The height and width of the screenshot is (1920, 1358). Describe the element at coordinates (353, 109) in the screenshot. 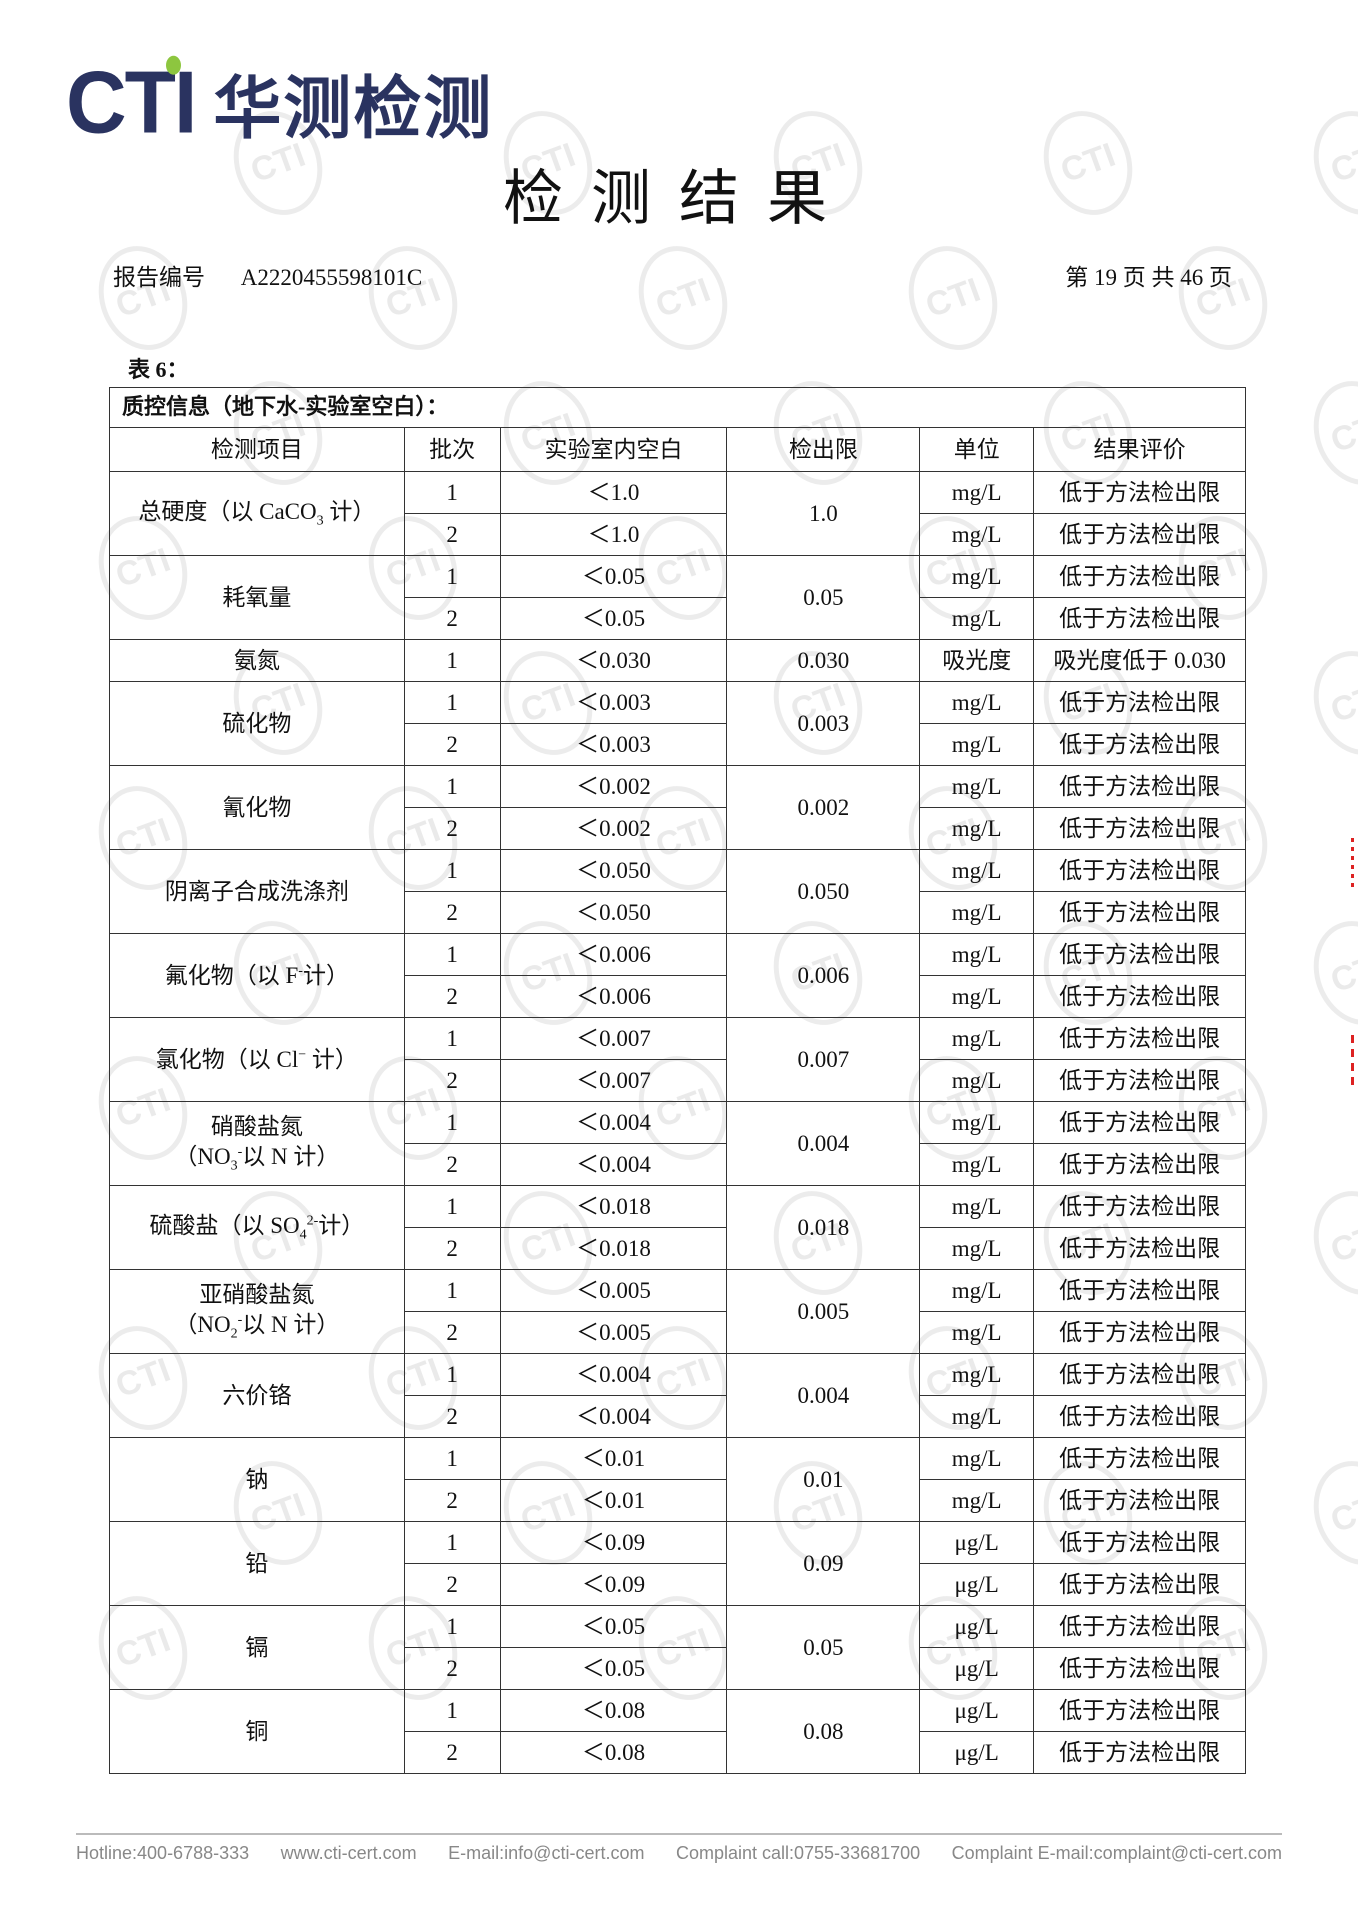

I see `logo-chinese: 华测检测` at that location.